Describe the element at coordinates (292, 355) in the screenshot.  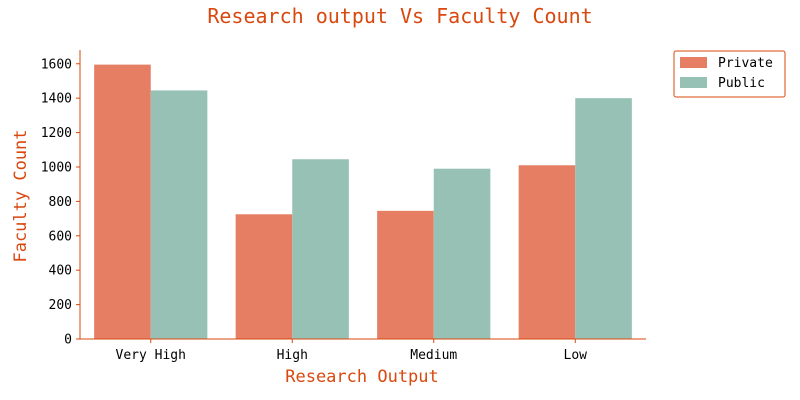
I see `x-tick-label: High` at that location.